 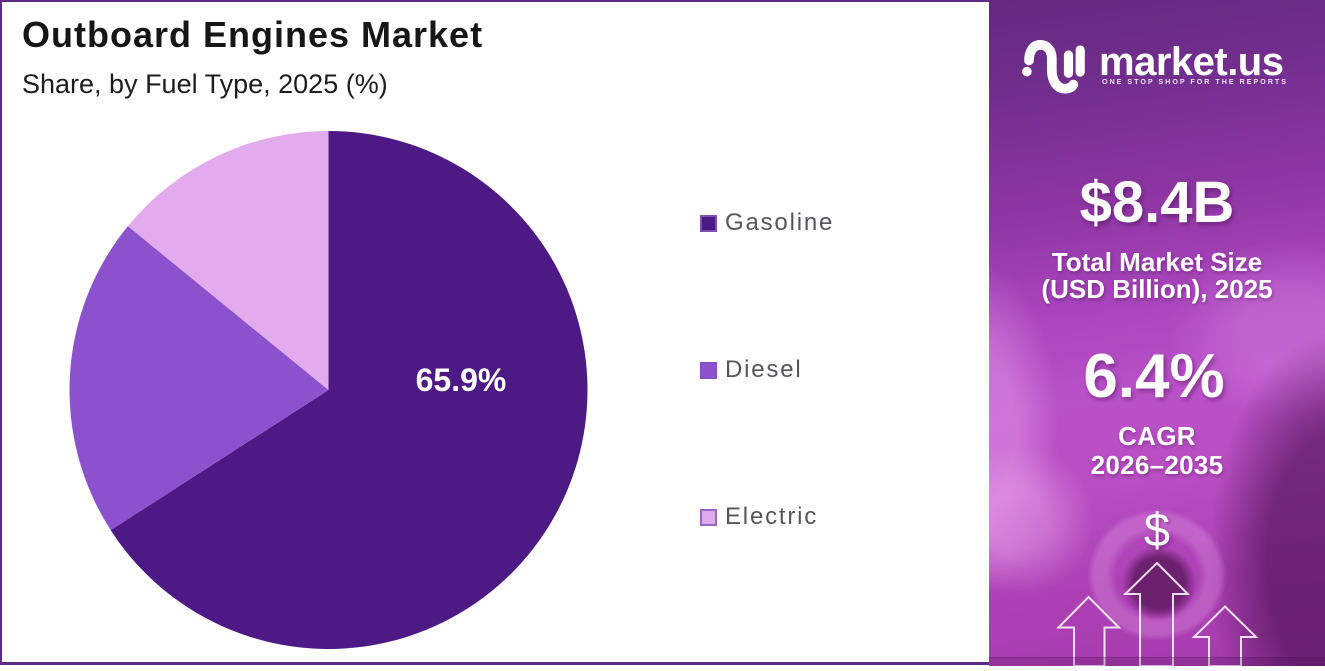 What do you see at coordinates (461, 380) in the screenshot?
I see `svg-text: 65.9%` at bounding box center [461, 380].